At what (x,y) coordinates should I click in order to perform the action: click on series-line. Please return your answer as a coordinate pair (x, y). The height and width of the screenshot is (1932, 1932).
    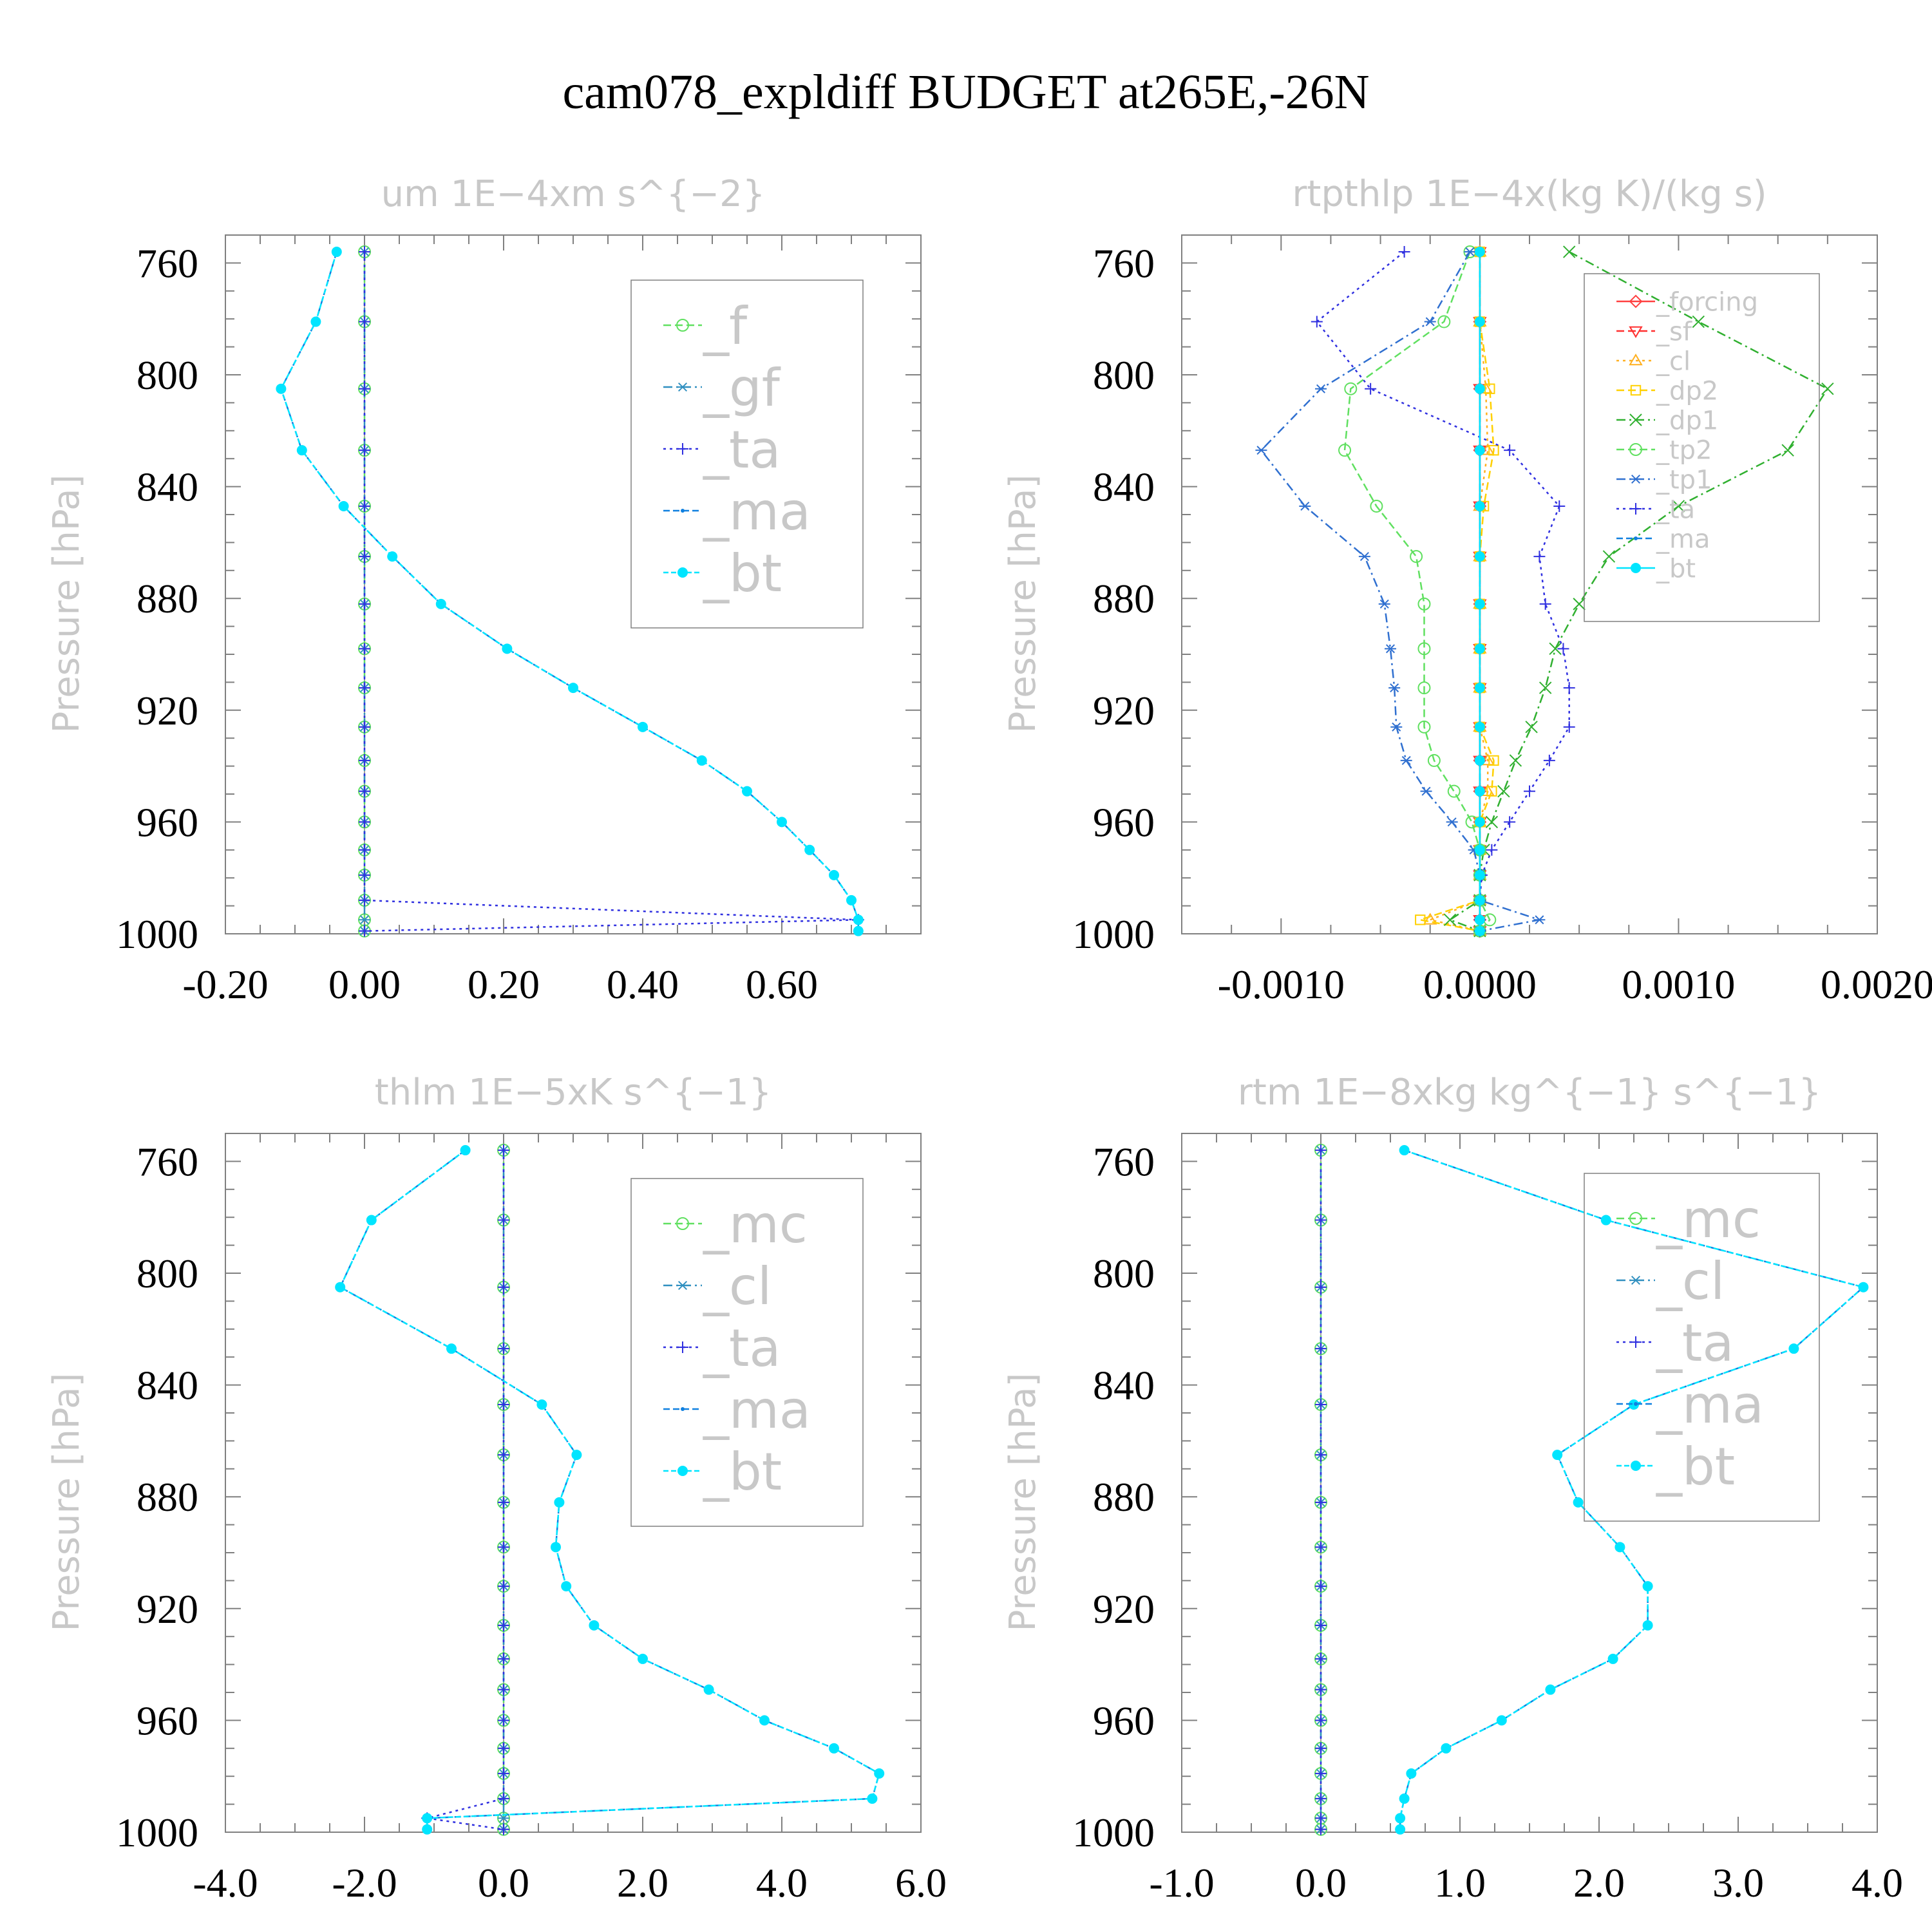
    Looking at the image, I should click on (465, 1490).